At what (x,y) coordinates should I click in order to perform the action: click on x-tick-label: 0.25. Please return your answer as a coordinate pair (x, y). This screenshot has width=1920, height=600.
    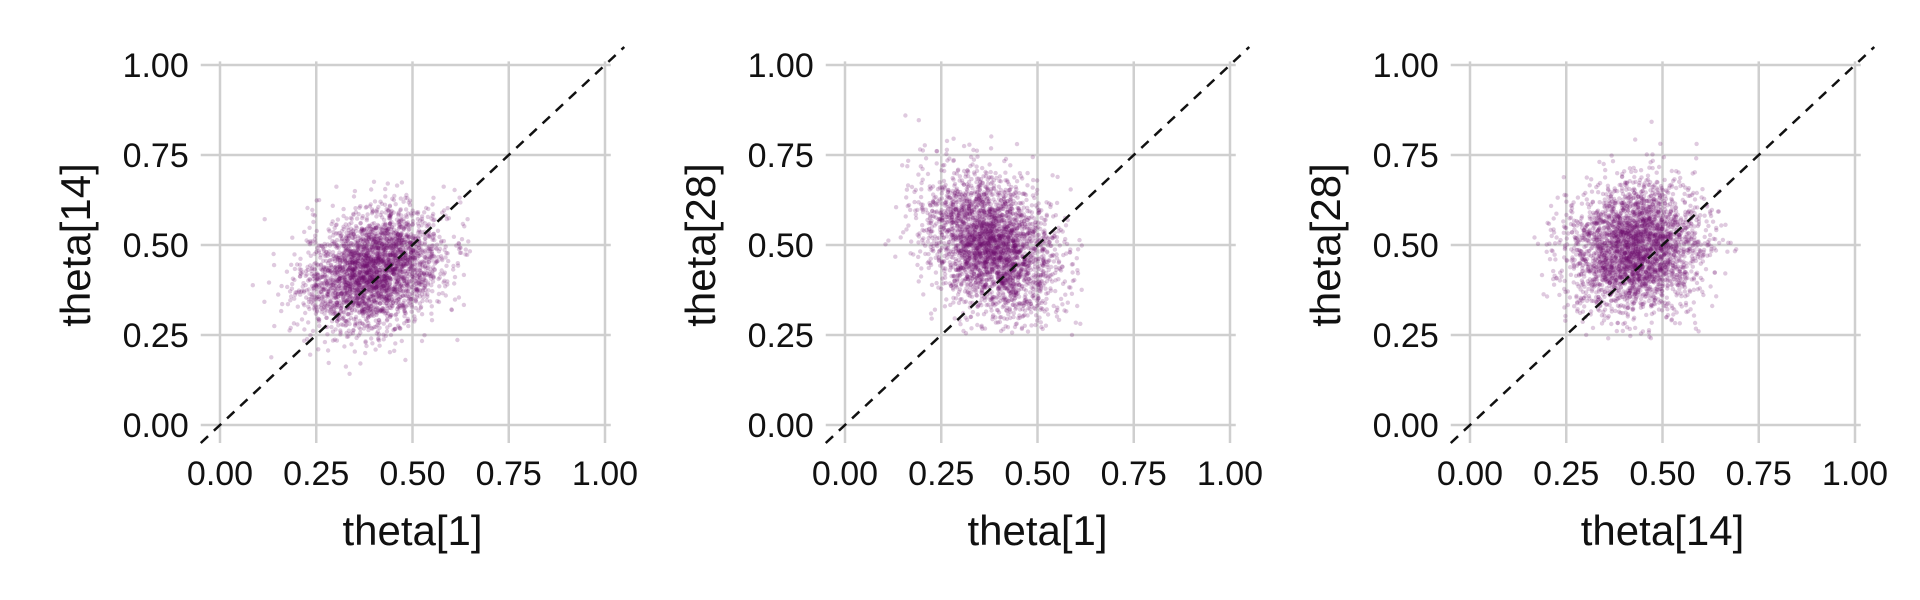
    Looking at the image, I should click on (316, 474).